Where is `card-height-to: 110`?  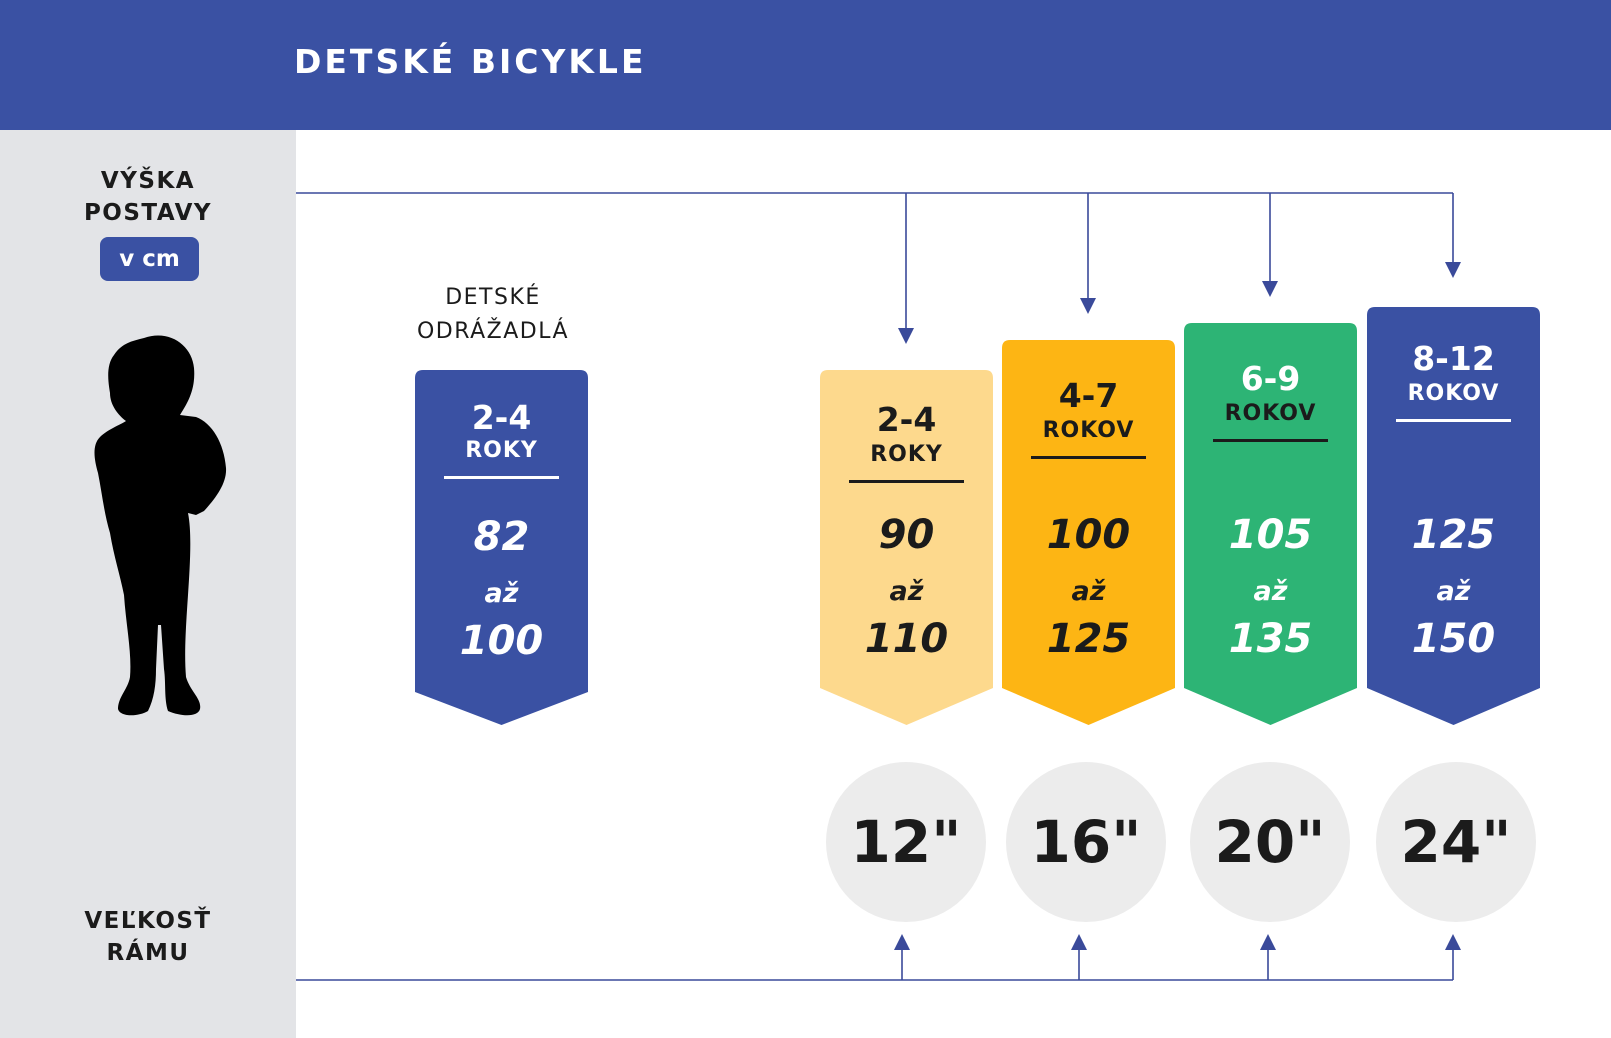
card-height-to: 110 is located at coordinates (906, 639).